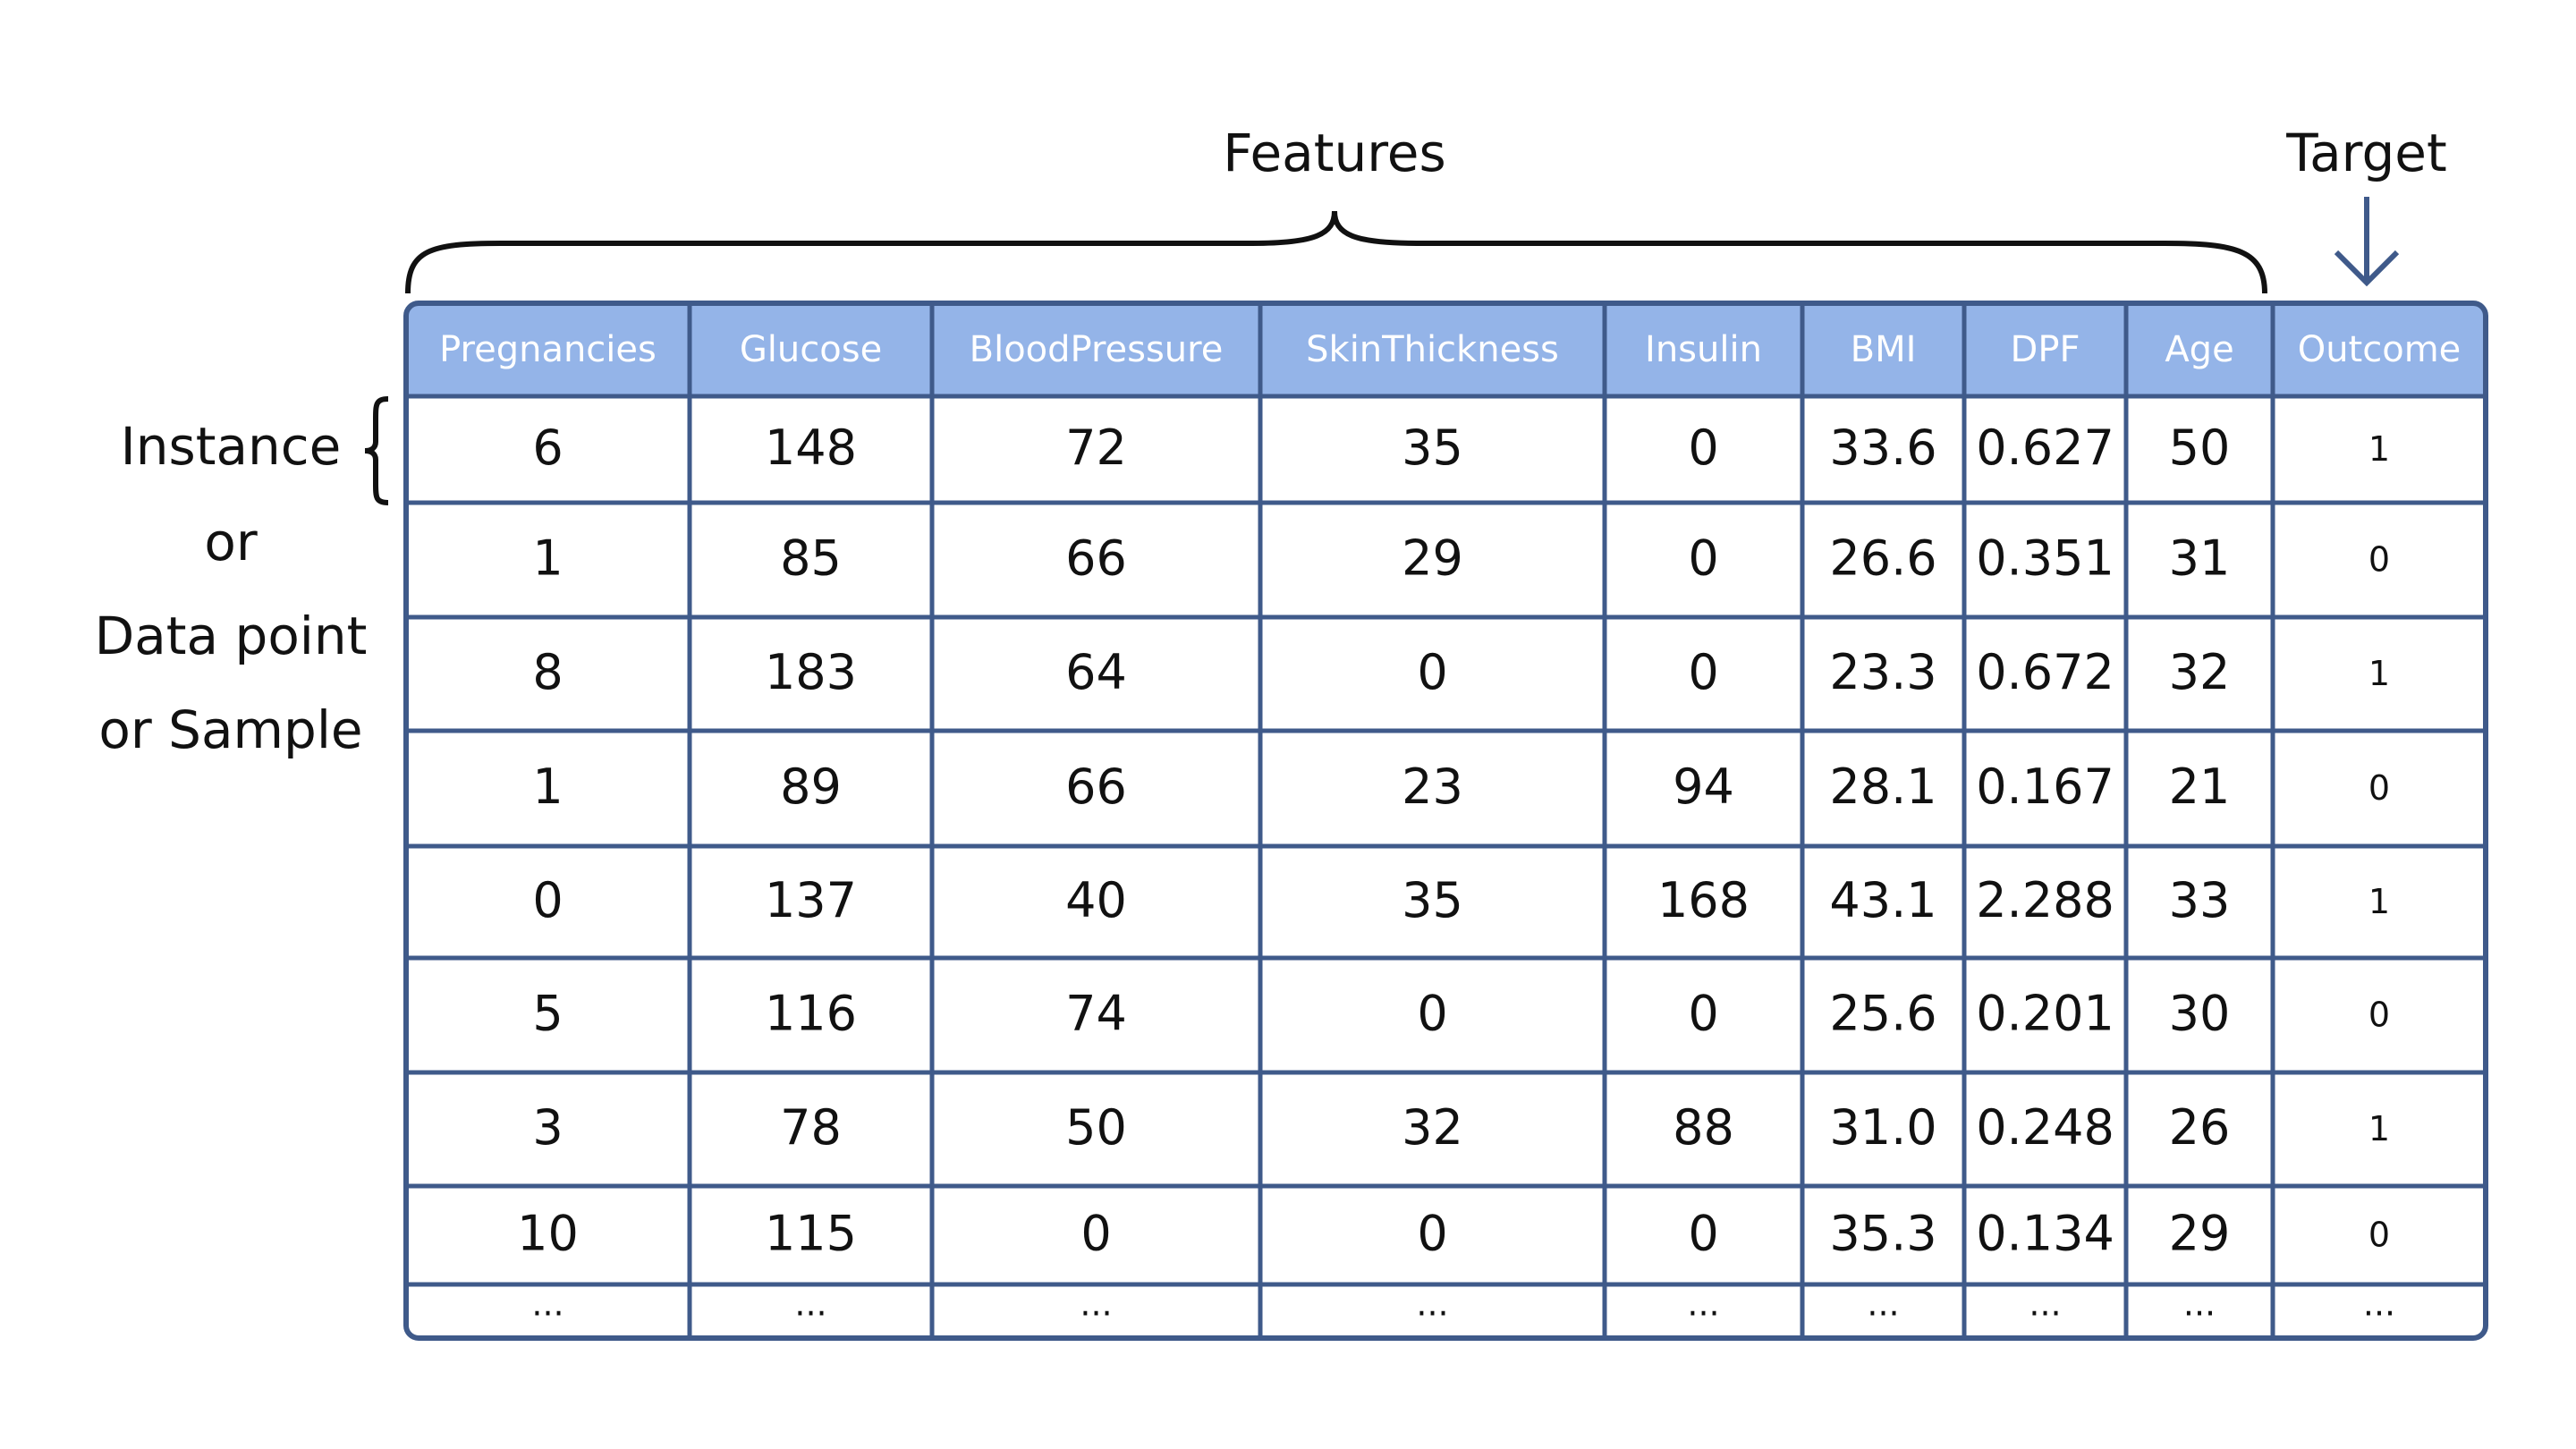 This screenshot has width=2576, height=1449. I want to click on table-cell: 94, so click(1703, 786).